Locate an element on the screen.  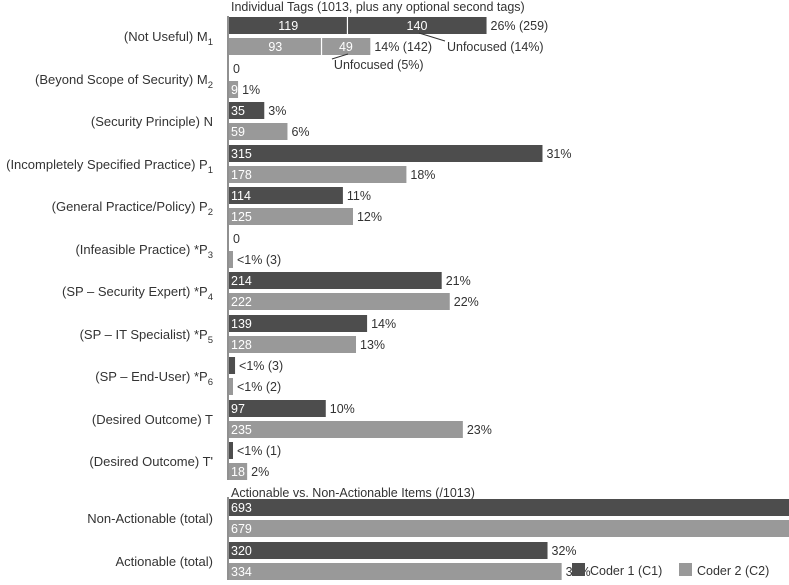
bar-value-desired-outcome-t-c2: 18 is located at coordinates (238, 472).